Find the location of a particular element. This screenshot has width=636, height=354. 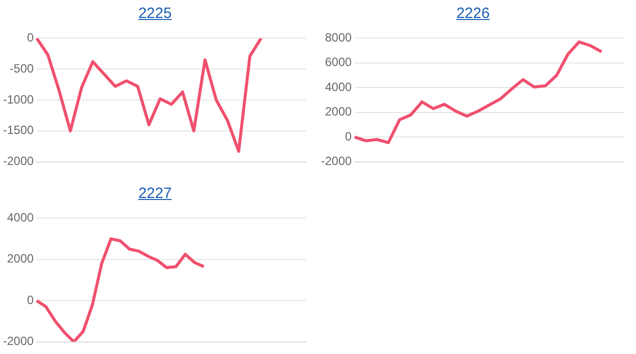

chart-title: 2227 is located at coordinates (155, 193).